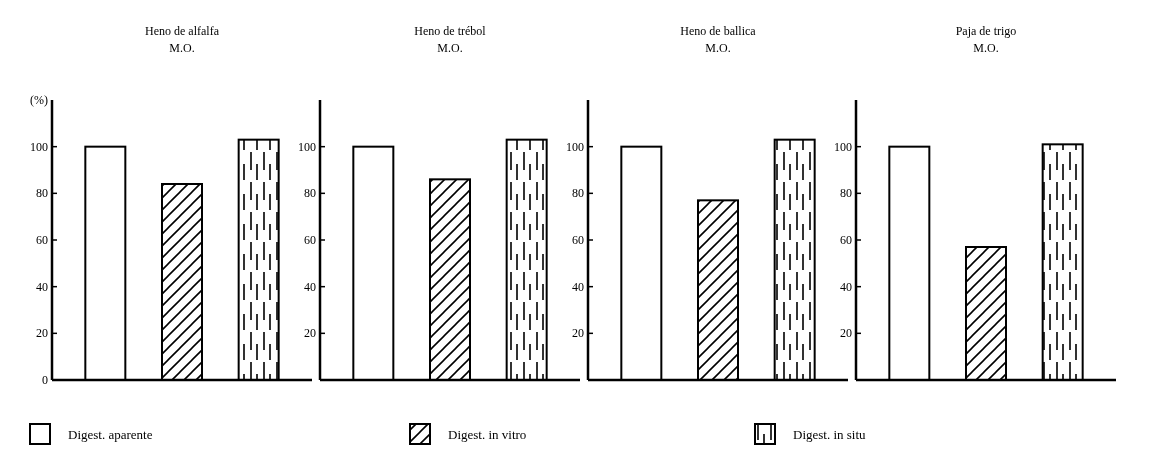 The image size is (1151, 454). What do you see at coordinates (487, 434) in the screenshot?
I see `legend-label: Digest. in vitro` at bounding box center [487, 434].